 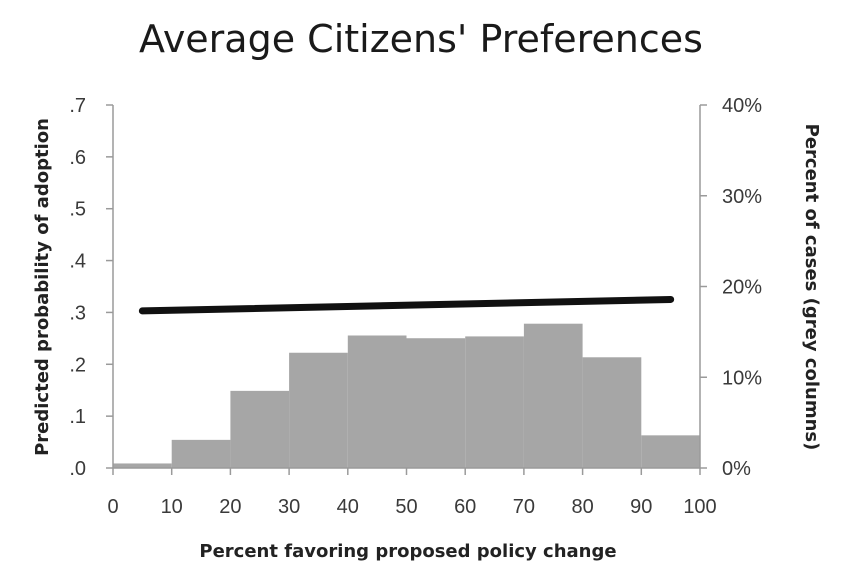 I want to click on x-axis-title: Percent favoring proposed policy change, so click(x=407, y=551).